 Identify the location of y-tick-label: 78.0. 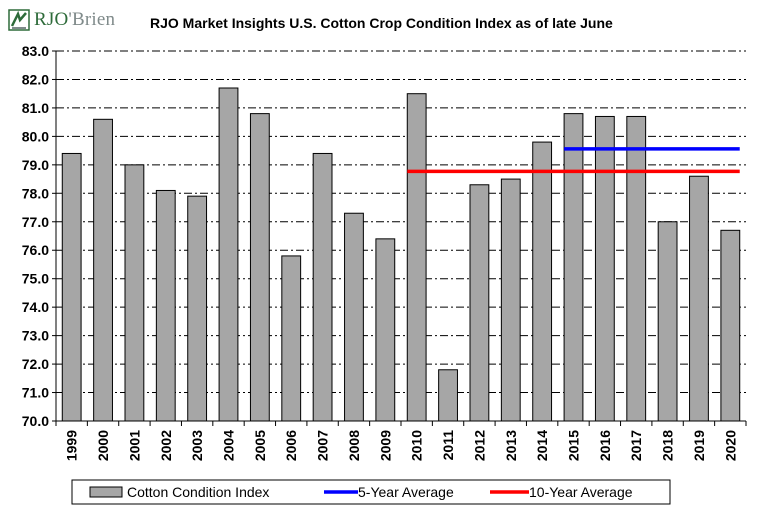
(35, 193).